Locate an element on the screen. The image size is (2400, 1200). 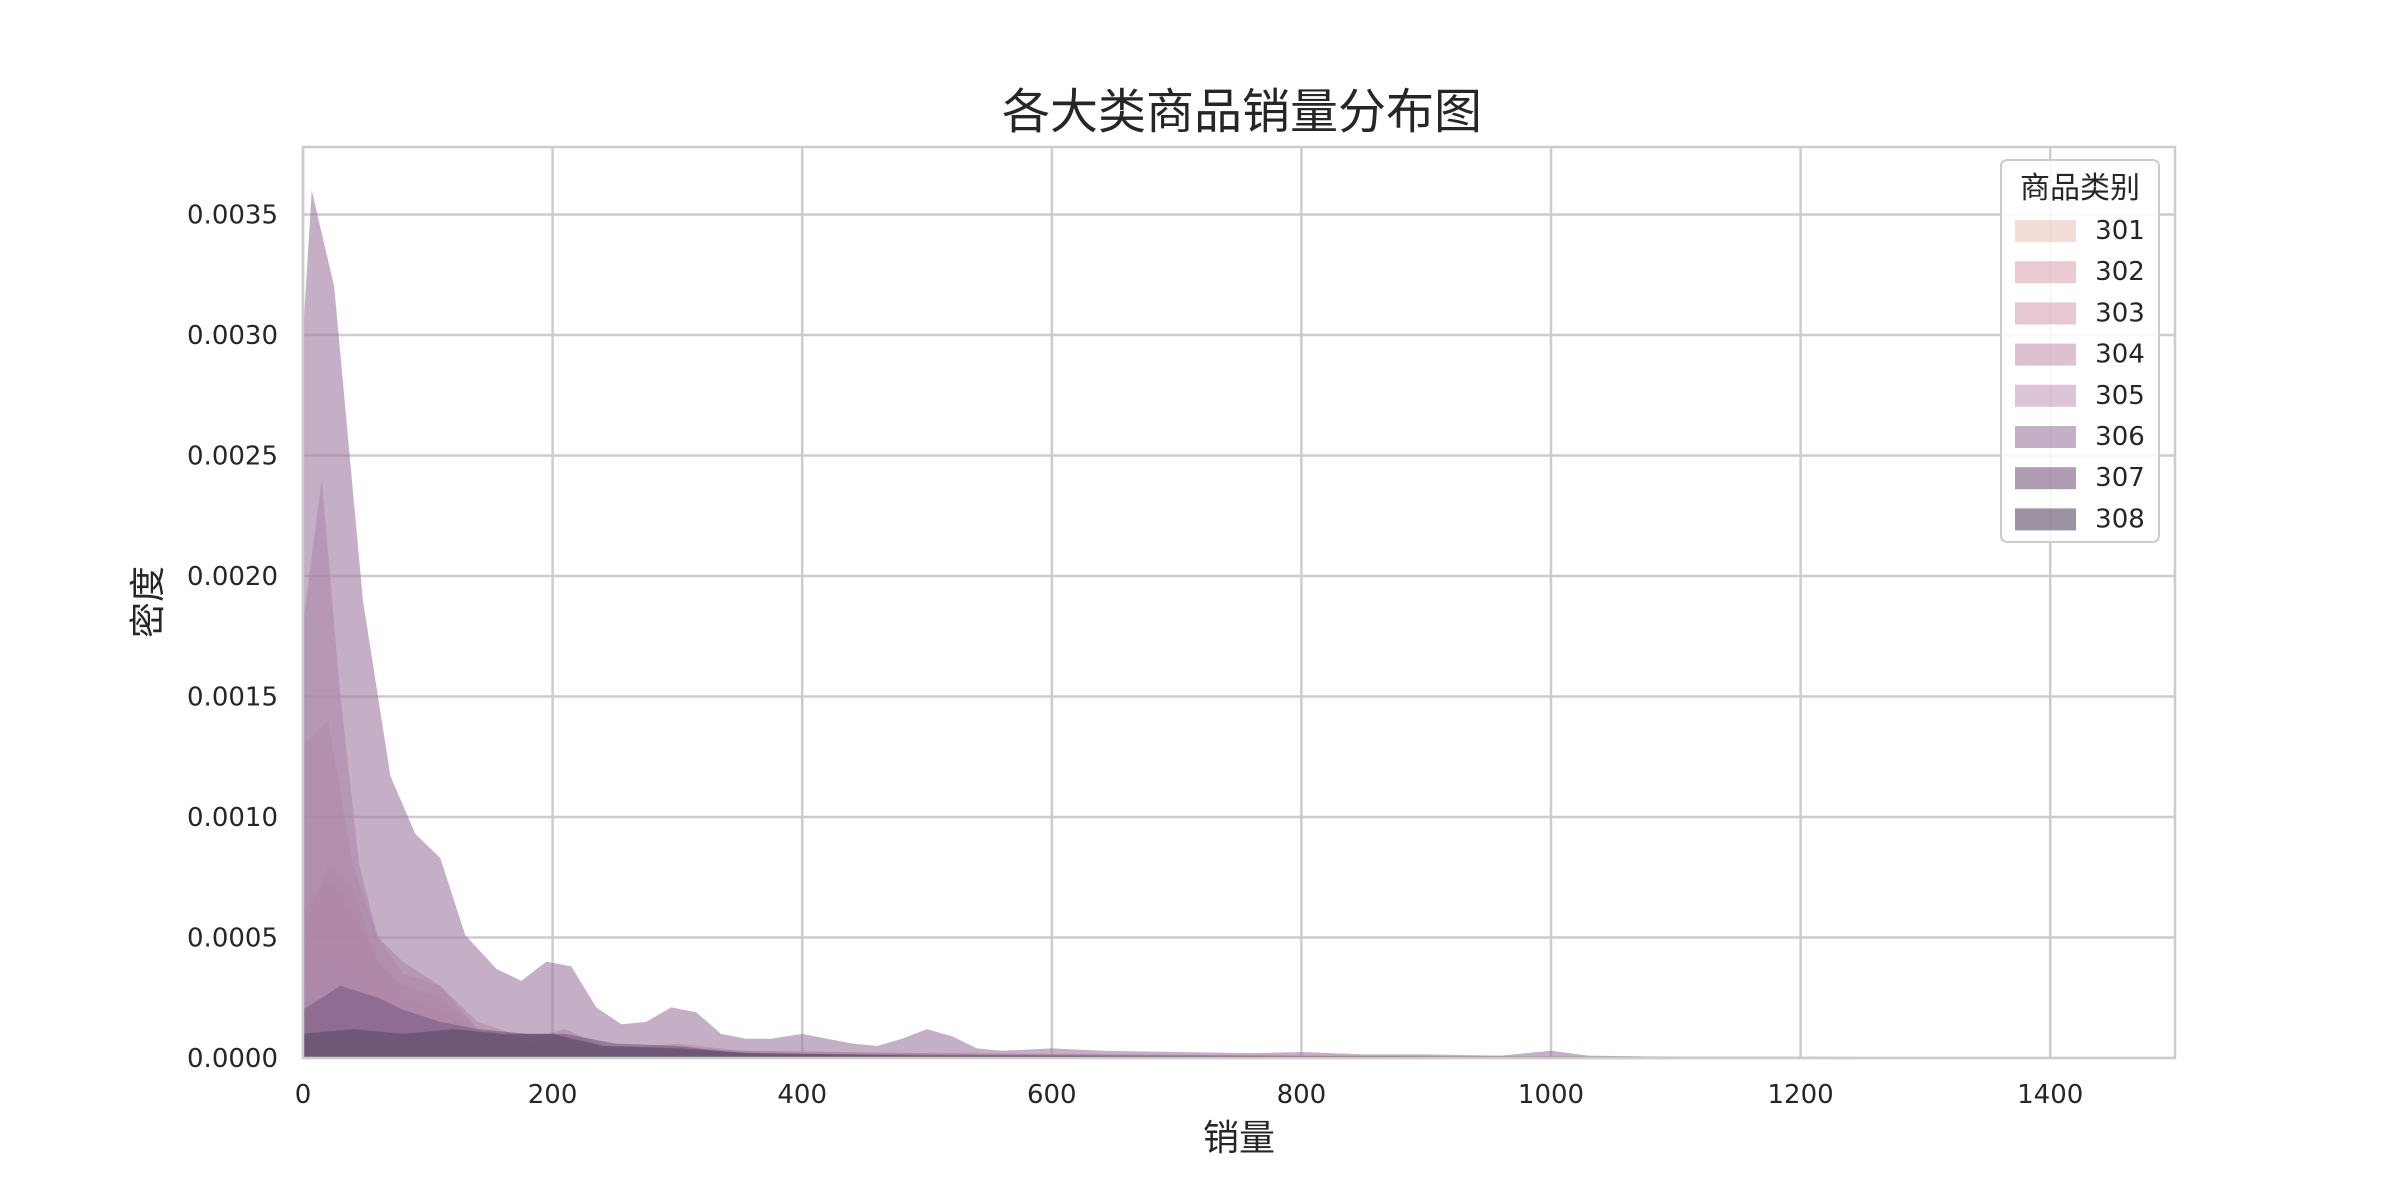
x-tick-label: 800 is located at coordinates (1302, 1095).